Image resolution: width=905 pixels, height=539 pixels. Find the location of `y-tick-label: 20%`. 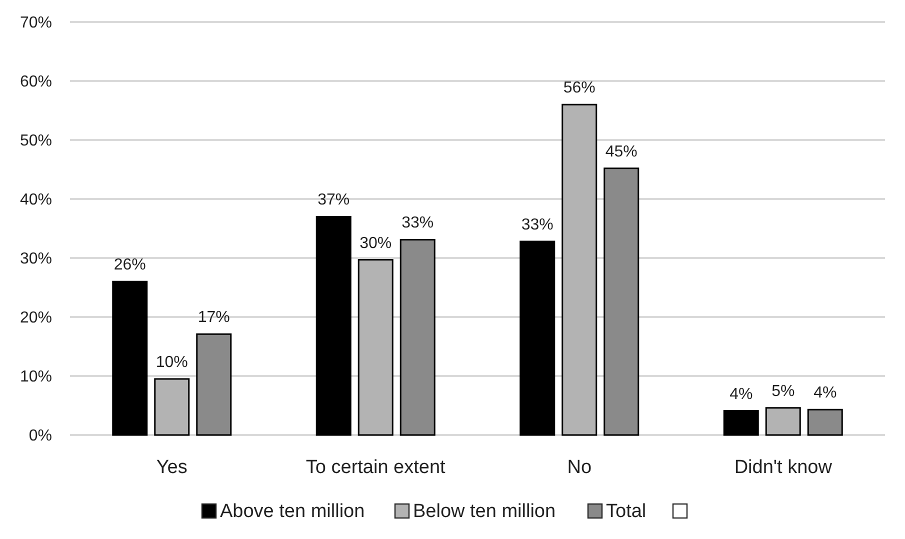

y-tick-label: 20% is located at coordinates (36, 318).